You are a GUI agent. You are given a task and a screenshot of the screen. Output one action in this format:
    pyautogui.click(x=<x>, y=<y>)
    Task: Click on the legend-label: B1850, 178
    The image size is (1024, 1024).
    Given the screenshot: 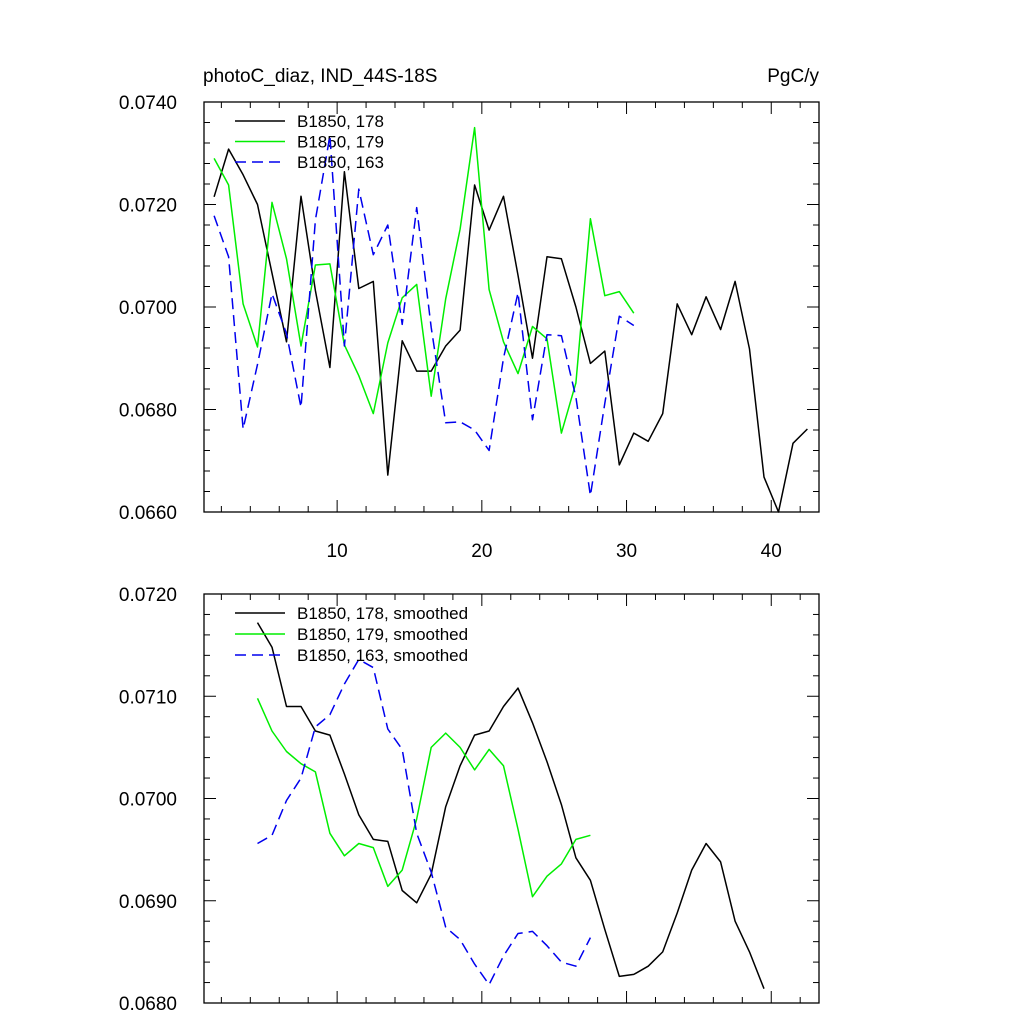 What is the action you would take?
    pyautogui.click(x=340, y=121)
    